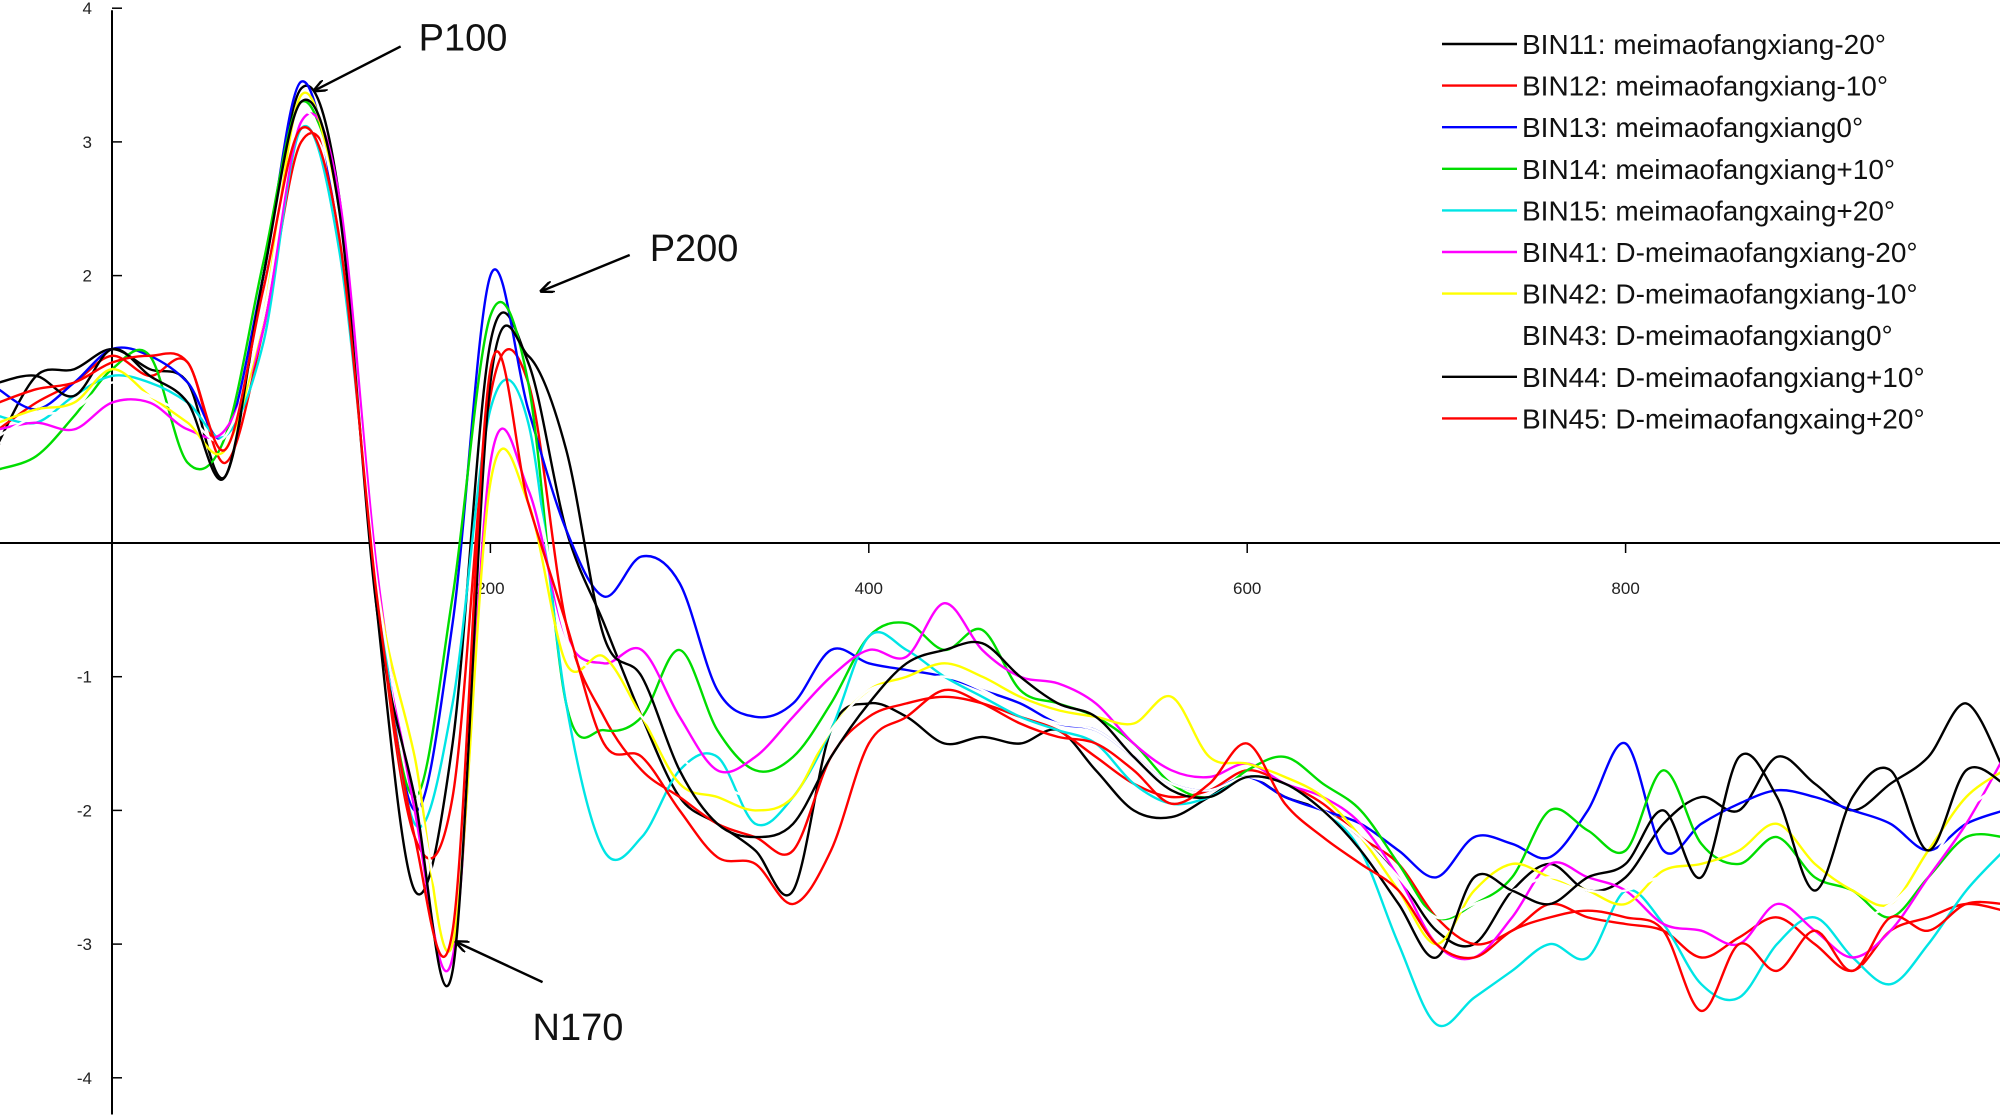  What do you see at coordinates (1720, 294) in the screenshot?
I see `legend-label: BIN42: D-meimaofangxiang-10°` at bounding box center [1720, 294].